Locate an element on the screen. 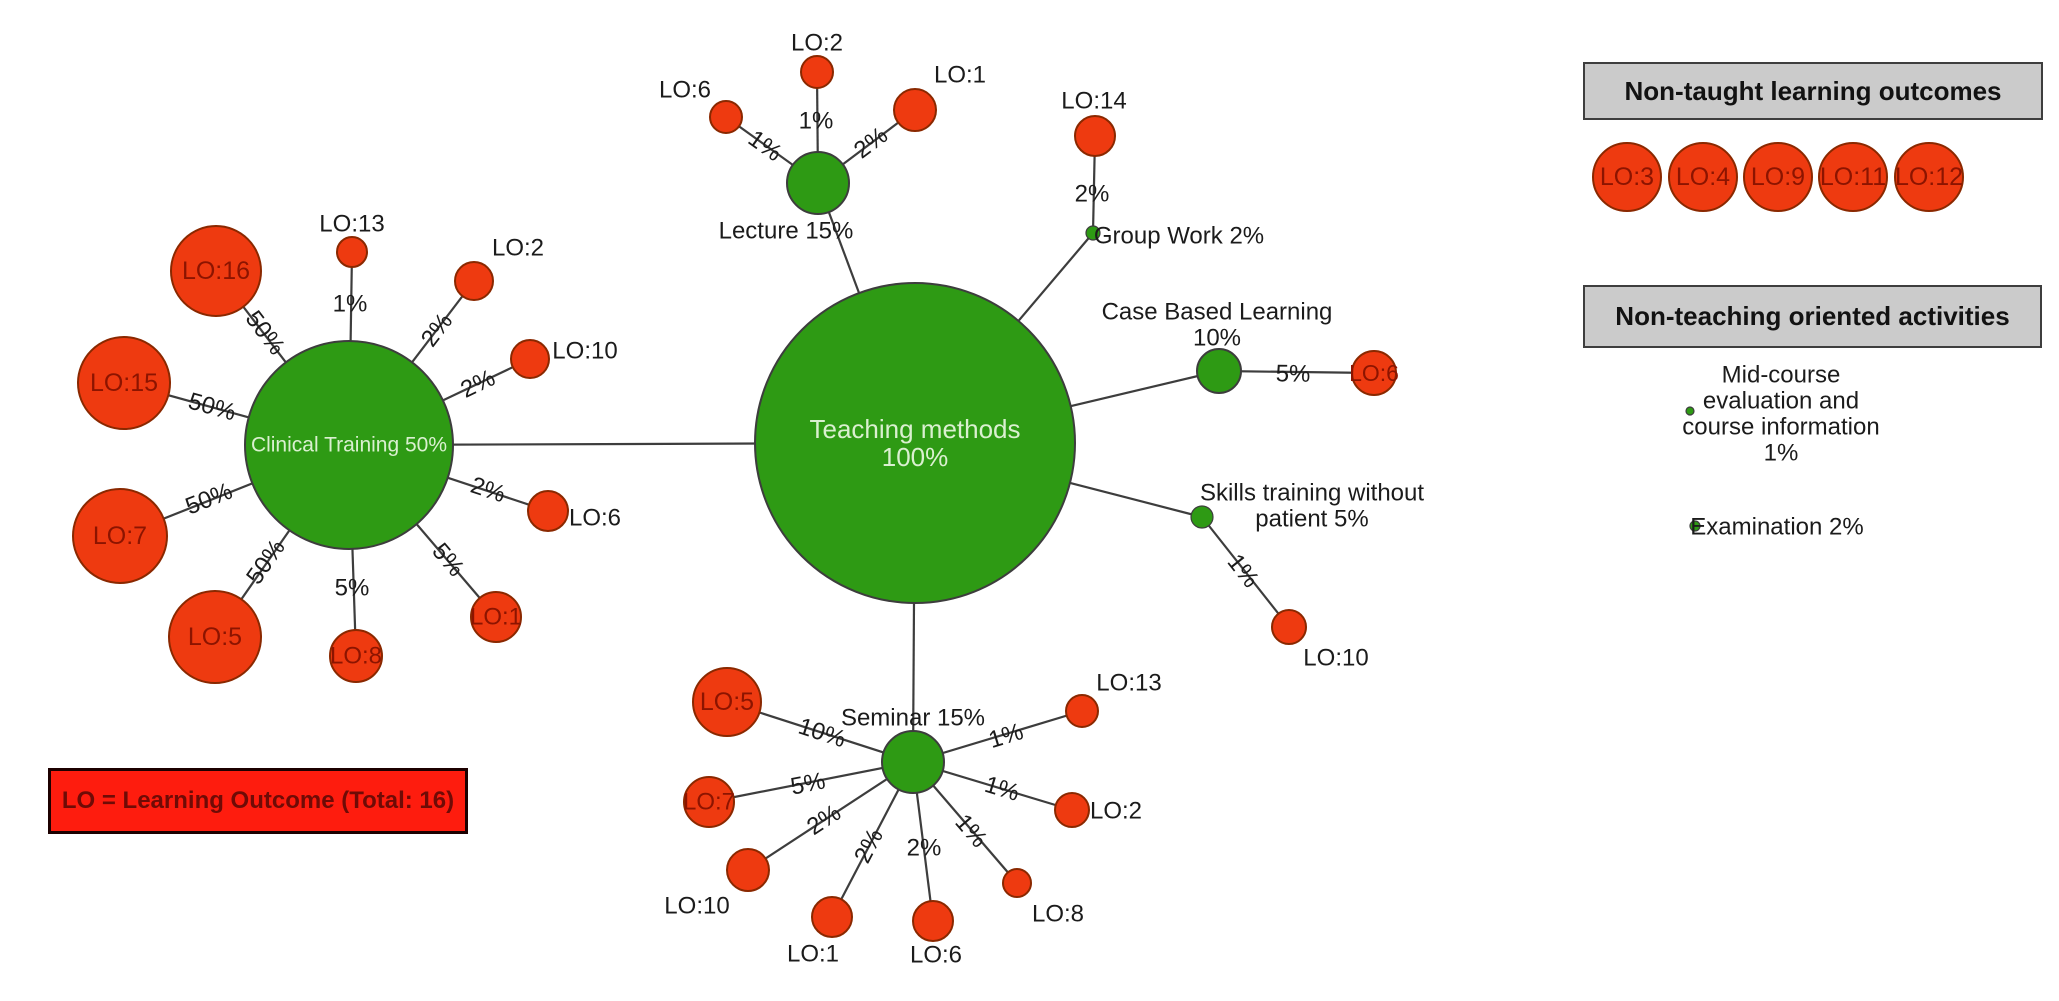 Image resolution: width=2059 pixels, height=1001 pixels. node-m5-label: LO:5 is located at coordinates (727, 702).